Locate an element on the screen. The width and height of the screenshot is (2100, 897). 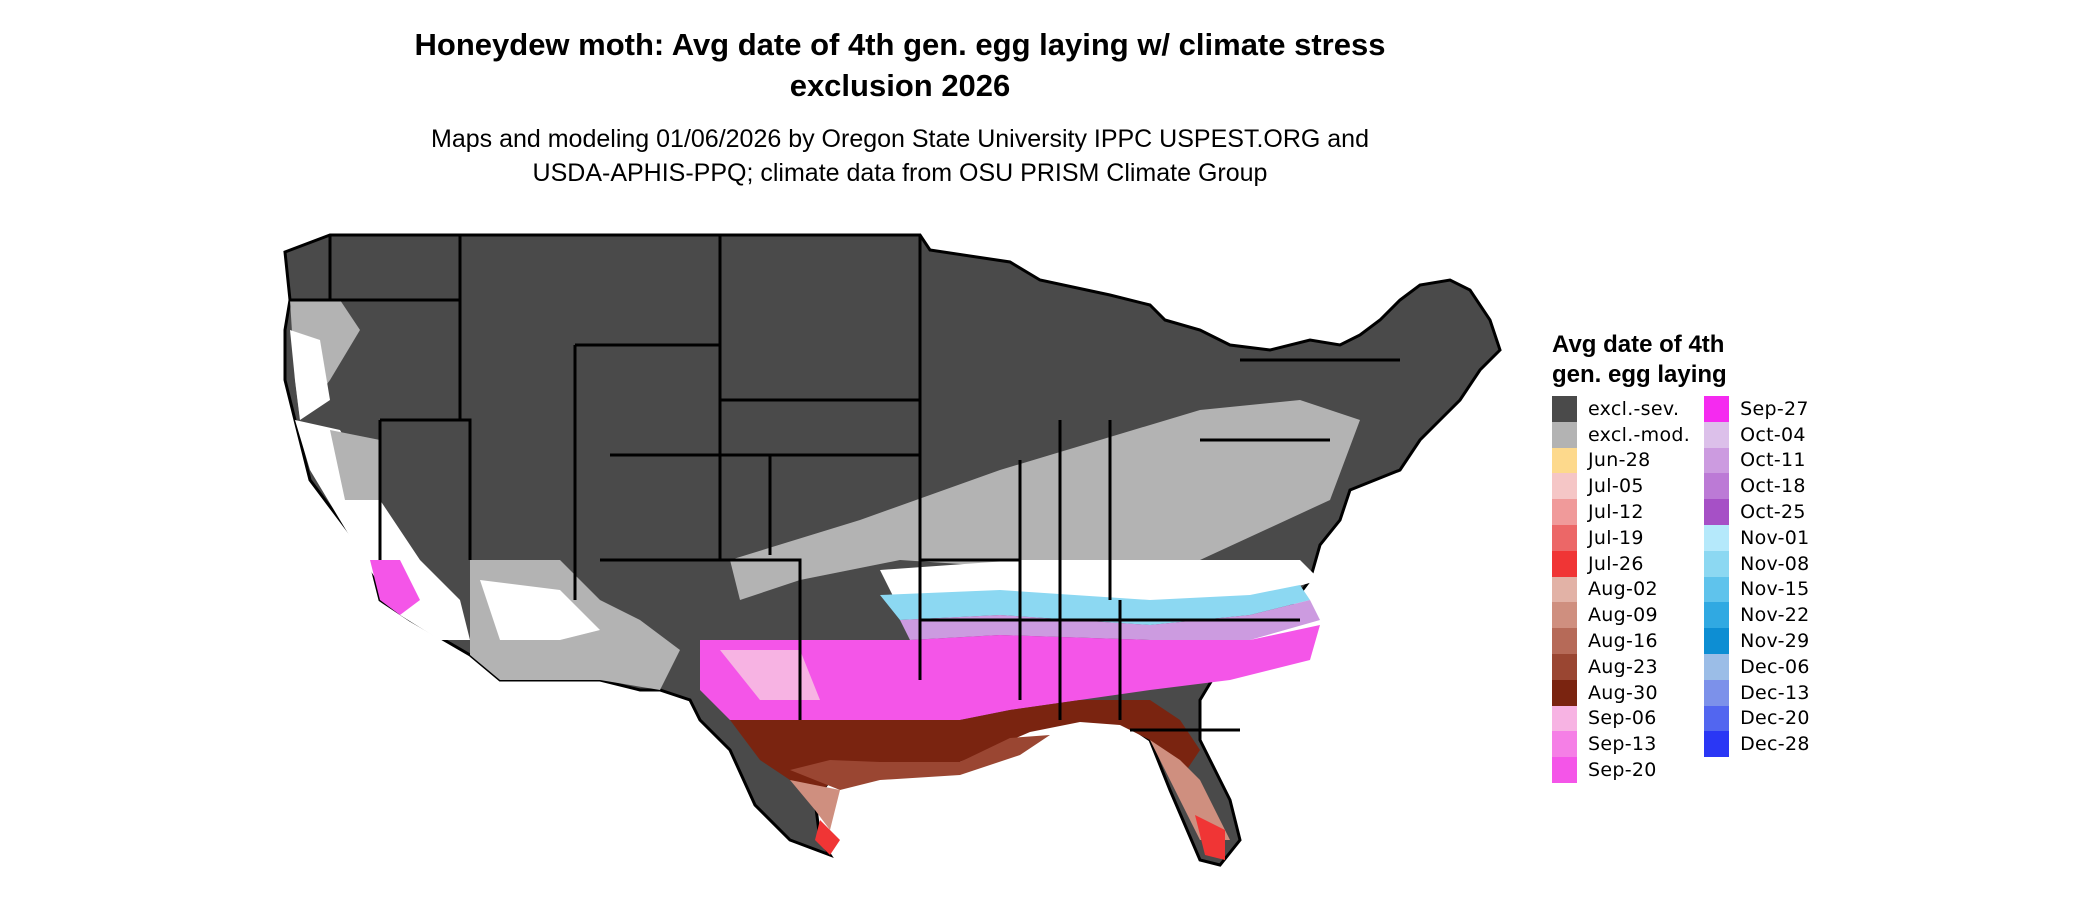
region-california-pink is located at coordinates (395, 587).